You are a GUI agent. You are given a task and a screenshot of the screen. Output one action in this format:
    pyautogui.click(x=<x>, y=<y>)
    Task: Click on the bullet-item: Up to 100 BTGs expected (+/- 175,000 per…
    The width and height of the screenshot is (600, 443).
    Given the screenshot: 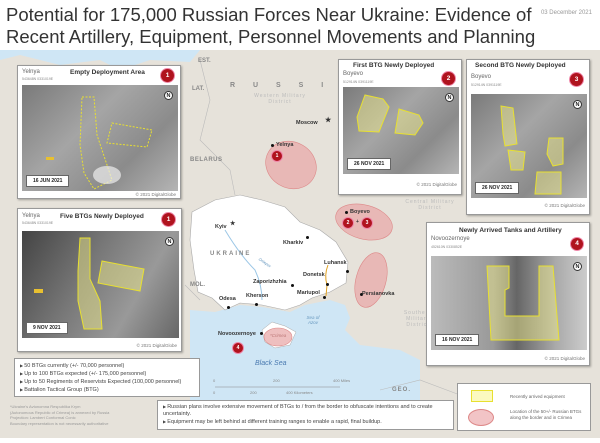 What is the action you would take?
    pyautogui.click(x=107, y=374)
    